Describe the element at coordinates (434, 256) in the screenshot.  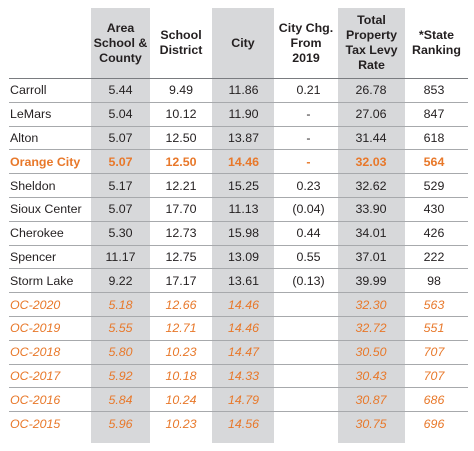
I see `rank-value: 222` at that location.